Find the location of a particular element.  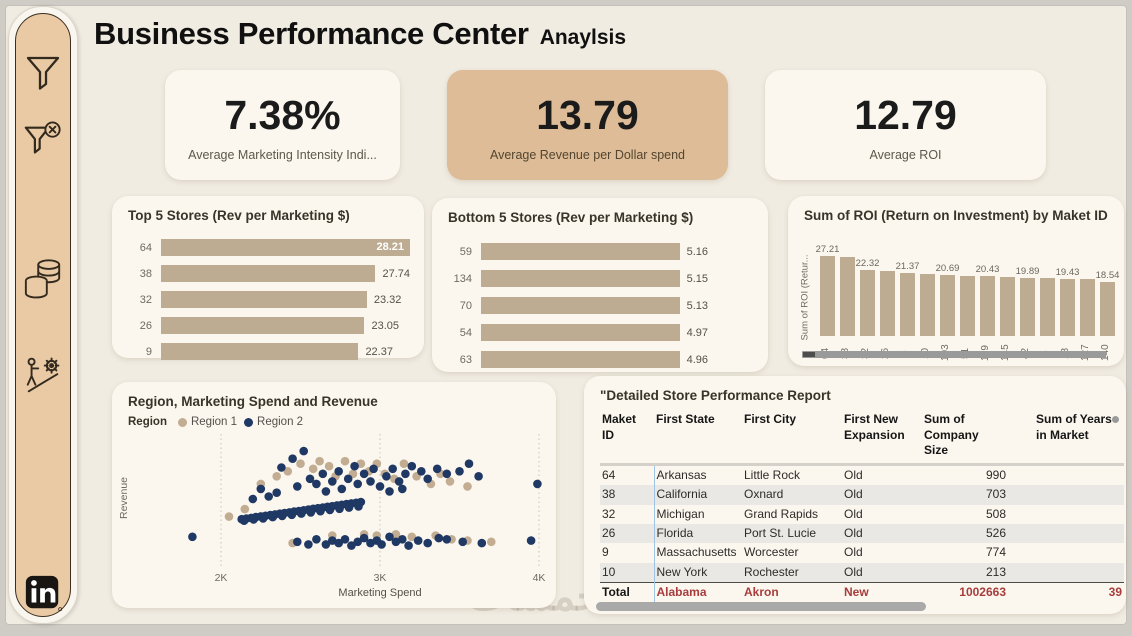

table-row: 9 Massachusetts Worcester Old 774 is located at coordinates (862, 553).